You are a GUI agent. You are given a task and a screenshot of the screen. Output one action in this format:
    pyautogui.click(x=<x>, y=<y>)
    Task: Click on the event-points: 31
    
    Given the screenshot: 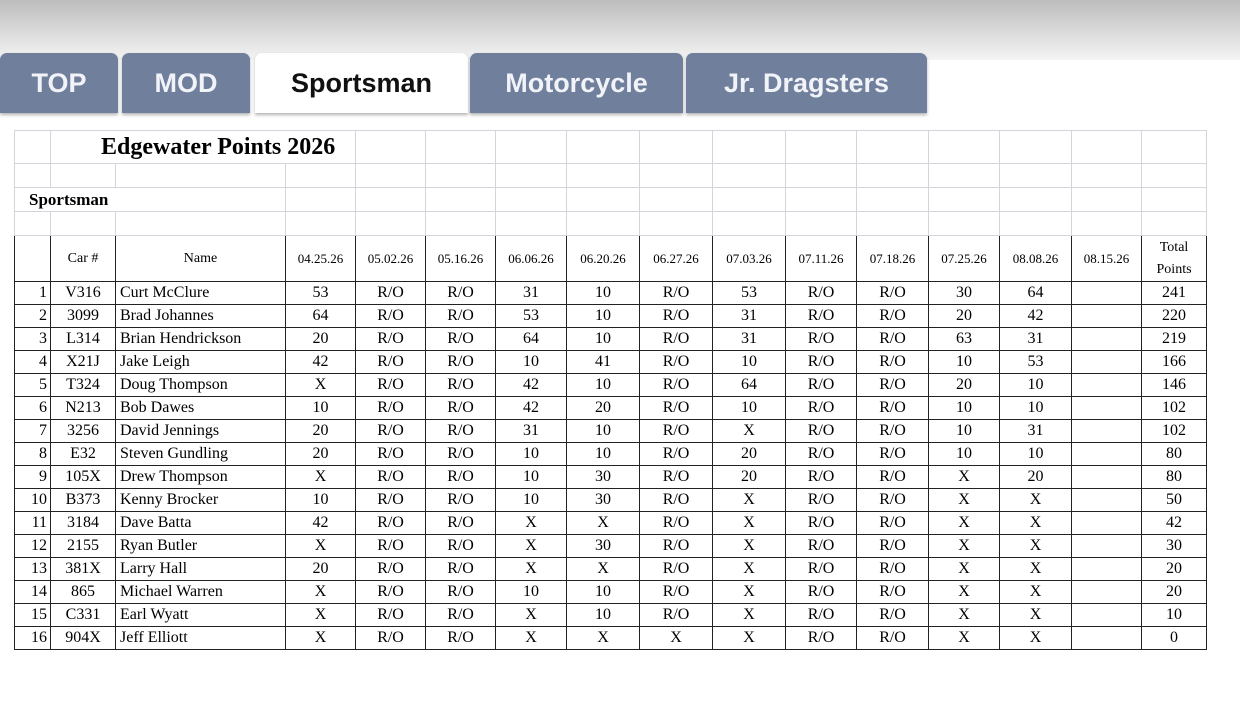 What is the action you would take?
    pyautogui.click(x=749, y=339)
    